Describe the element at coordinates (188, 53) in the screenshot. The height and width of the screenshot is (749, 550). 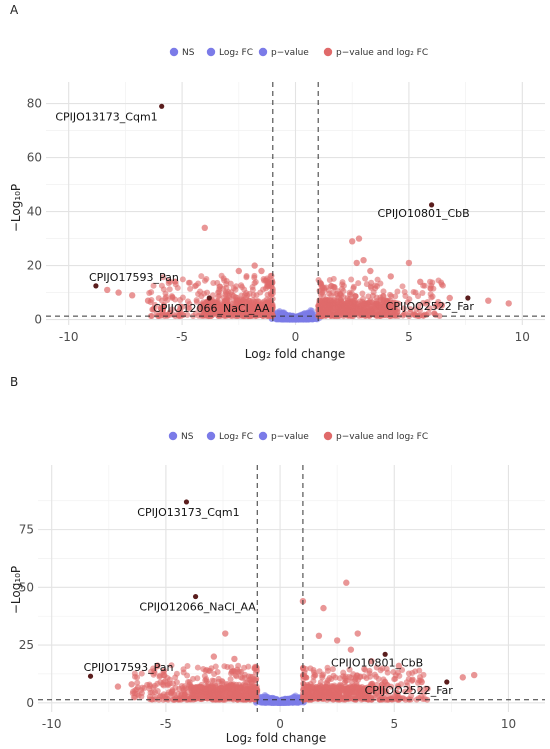
I see `legend-label-ns: NS` at that location.